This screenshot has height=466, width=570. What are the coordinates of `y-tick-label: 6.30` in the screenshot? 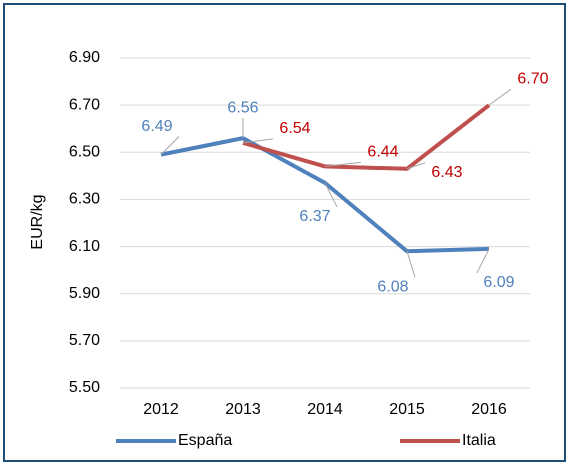 It's located at (84, 199).